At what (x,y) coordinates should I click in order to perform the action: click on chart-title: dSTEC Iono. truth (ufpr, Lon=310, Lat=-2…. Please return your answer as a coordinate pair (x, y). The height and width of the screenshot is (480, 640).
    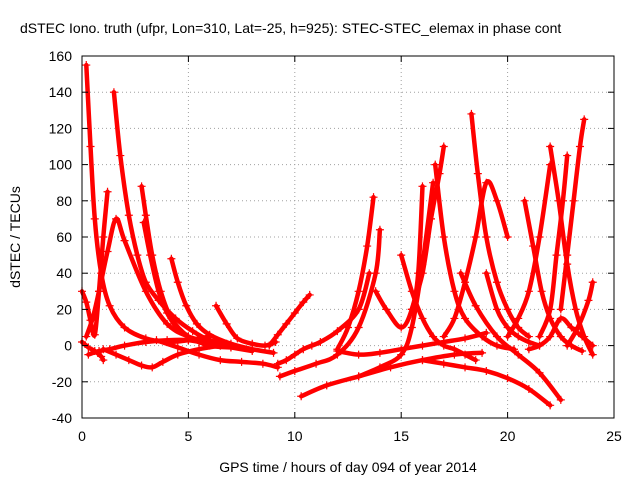
    Looking at the image, I should click on (290, 28).